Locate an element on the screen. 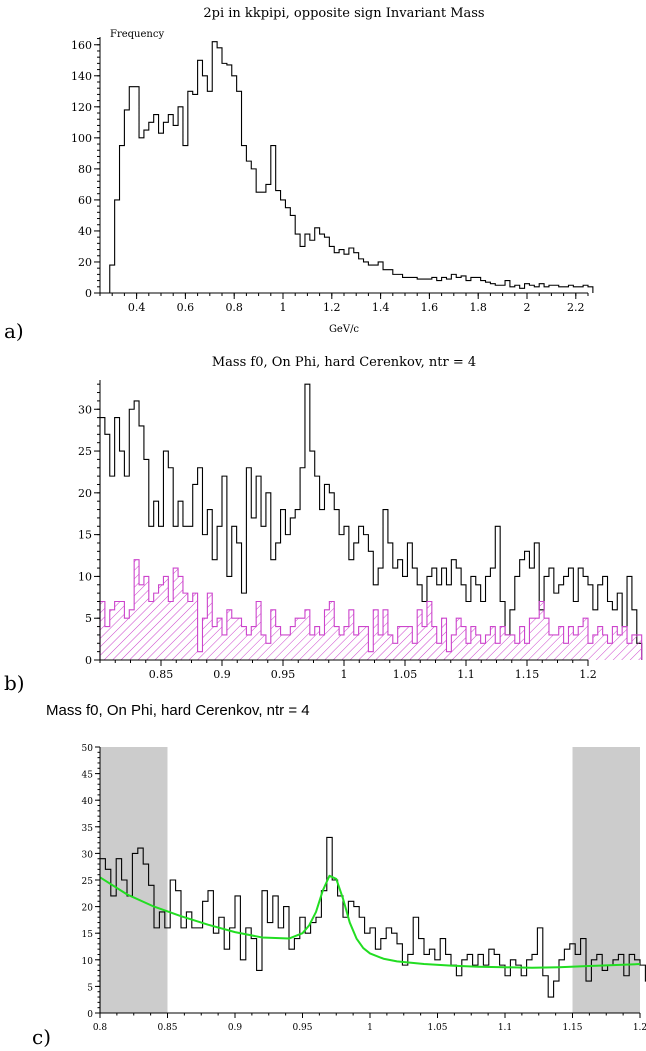  panel-a-ytick-label: 0 is located at coordinates (88, 293).